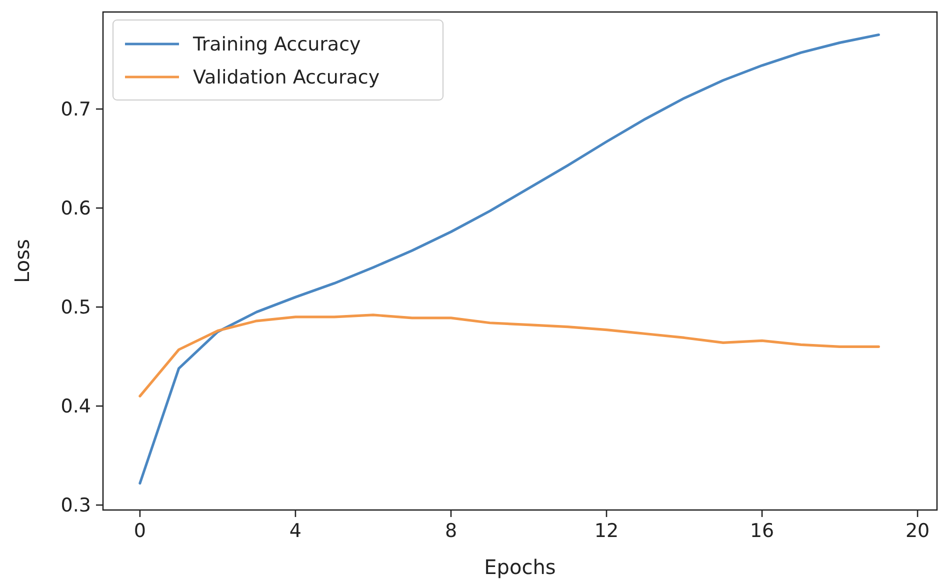  What do you see at coordinates (286, 77) in the screenshot?
I see `legend-label: Validation Accuracy` at bounding box center [286, 77].